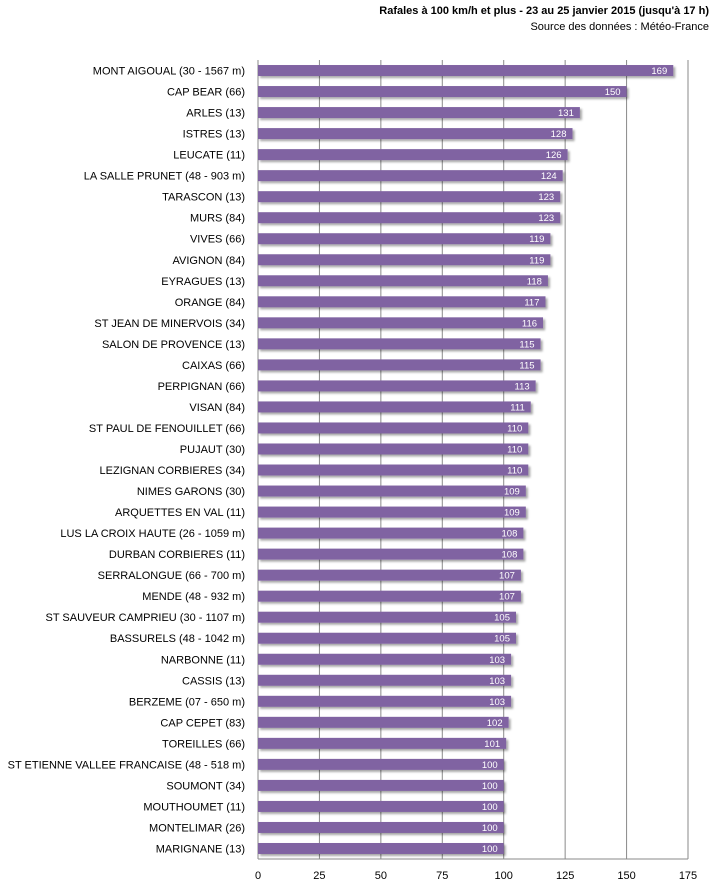  I want to click on category-label: LEZIGNAN CORBIERES (34), so click(172, 471).